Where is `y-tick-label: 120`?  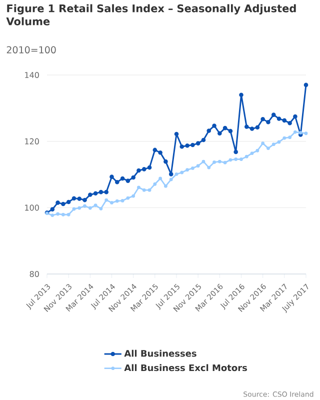 y-tick-label: 120 is located at coordinates (32, 141).